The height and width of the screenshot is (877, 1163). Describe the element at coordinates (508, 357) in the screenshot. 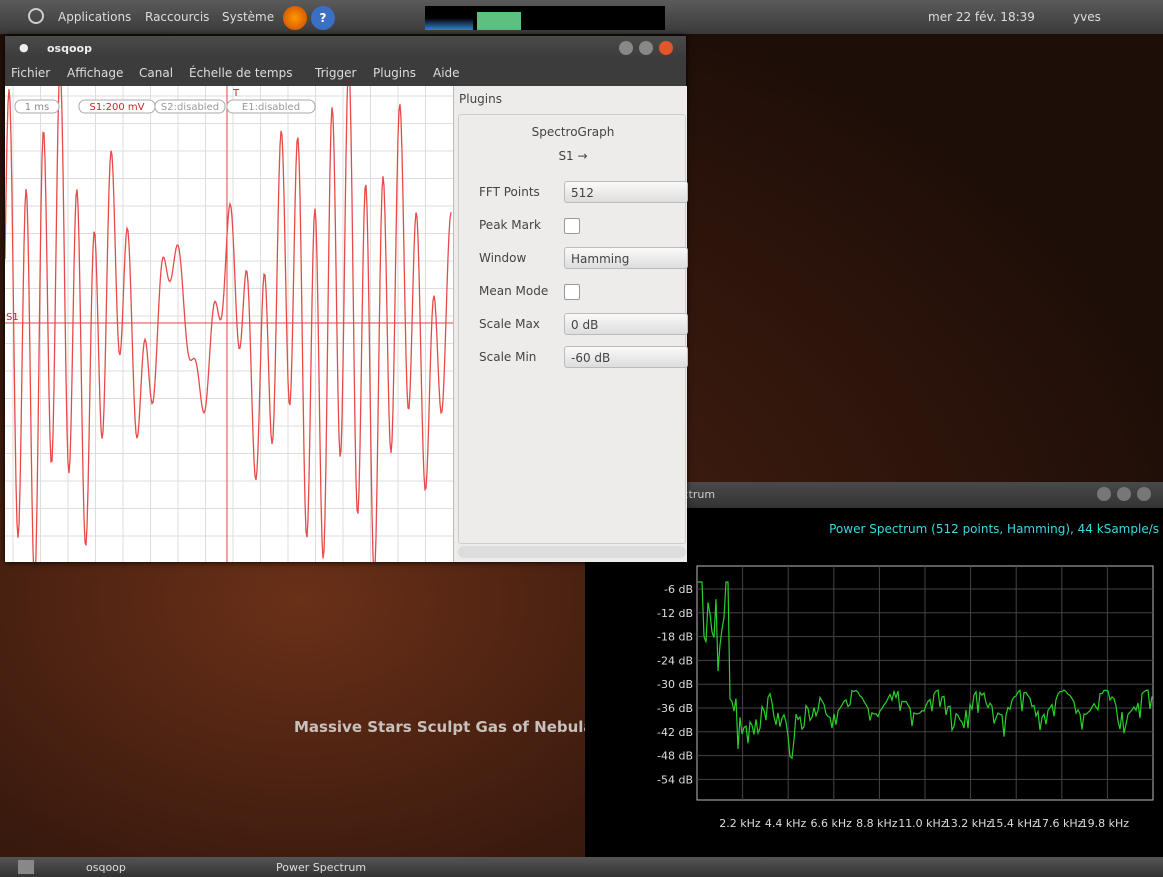

I see `field-label: Scale Min` at that location.